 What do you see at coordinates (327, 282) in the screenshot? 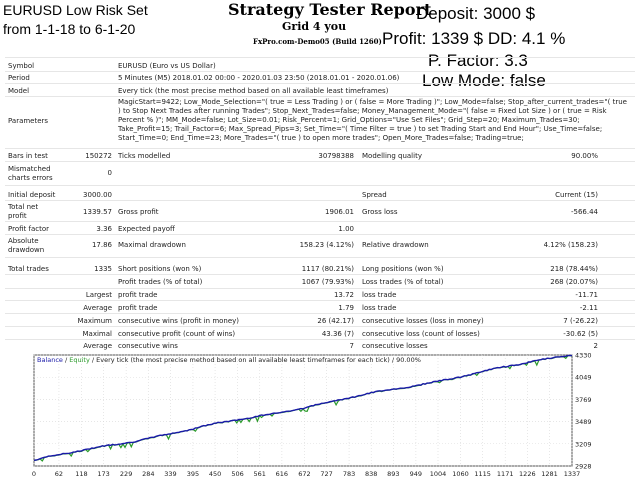
I see `profit-trades-value: 1067 (79.93%)` at bounding box center [327, 282].